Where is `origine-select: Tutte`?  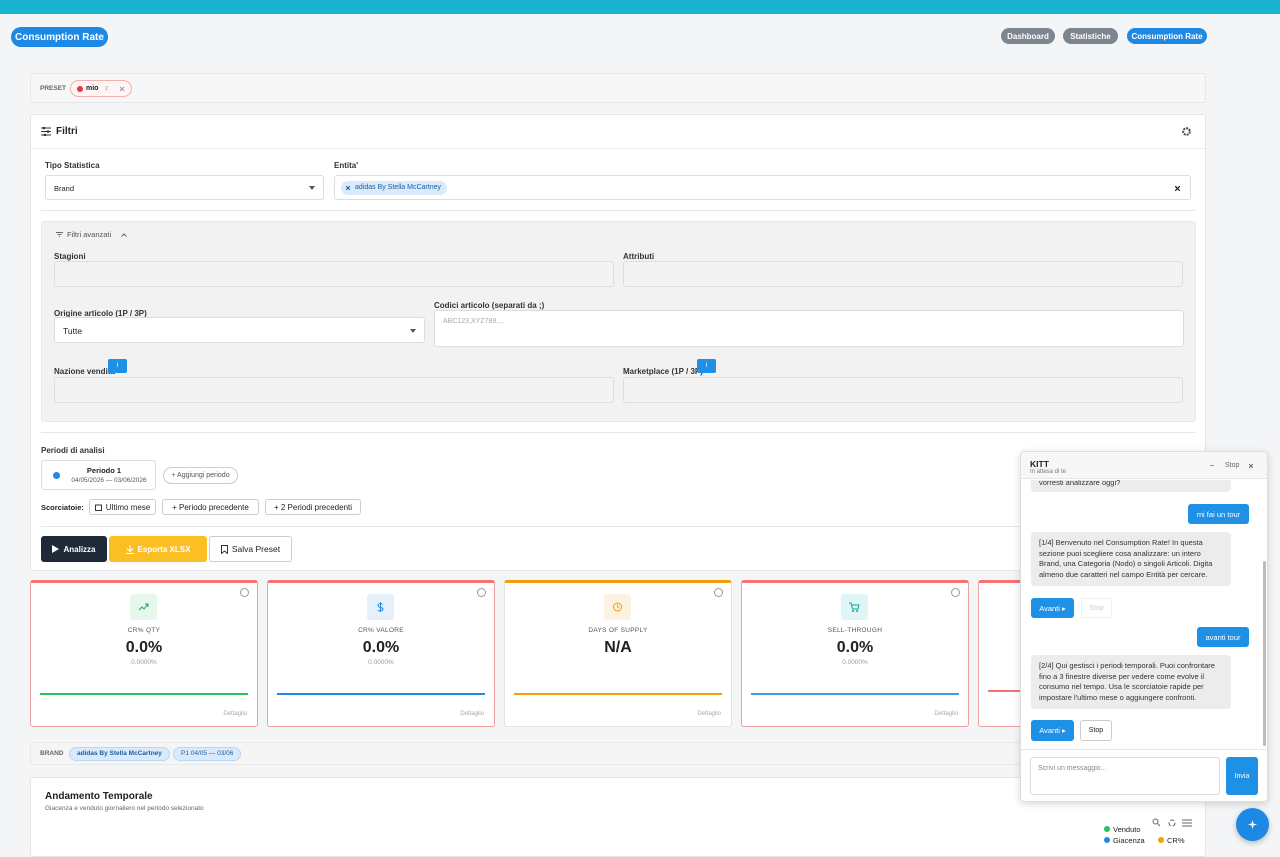
origine-select: Tutte is located at coordinates (239, 330).